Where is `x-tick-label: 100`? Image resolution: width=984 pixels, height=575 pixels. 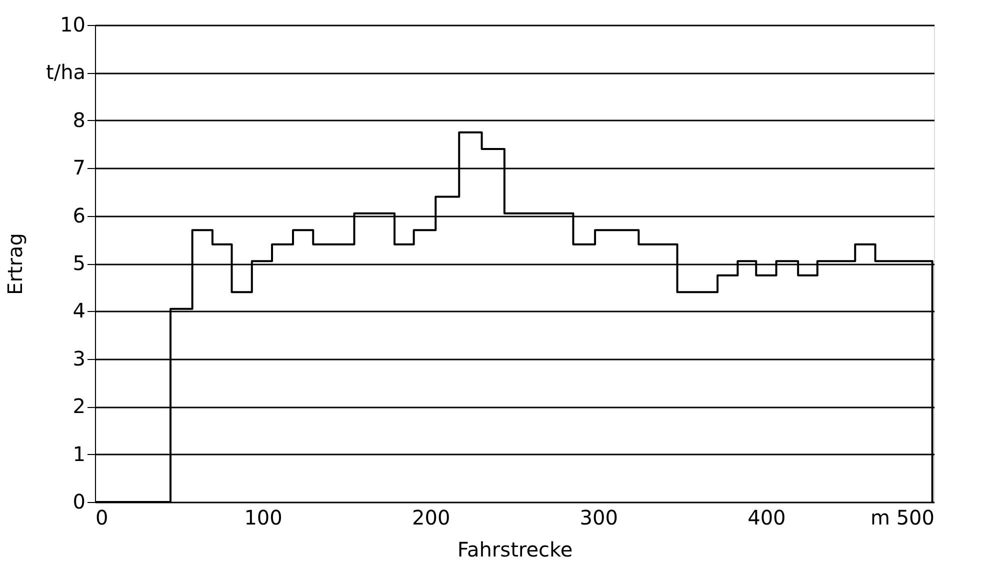 x-tick-label: 100 is located at coordinates (263, 518).